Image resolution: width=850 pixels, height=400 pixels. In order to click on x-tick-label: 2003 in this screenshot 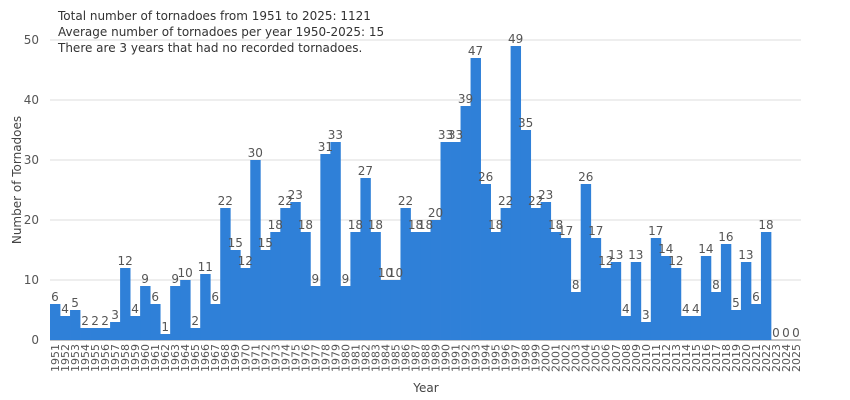, I will do `click(576, 358)`.